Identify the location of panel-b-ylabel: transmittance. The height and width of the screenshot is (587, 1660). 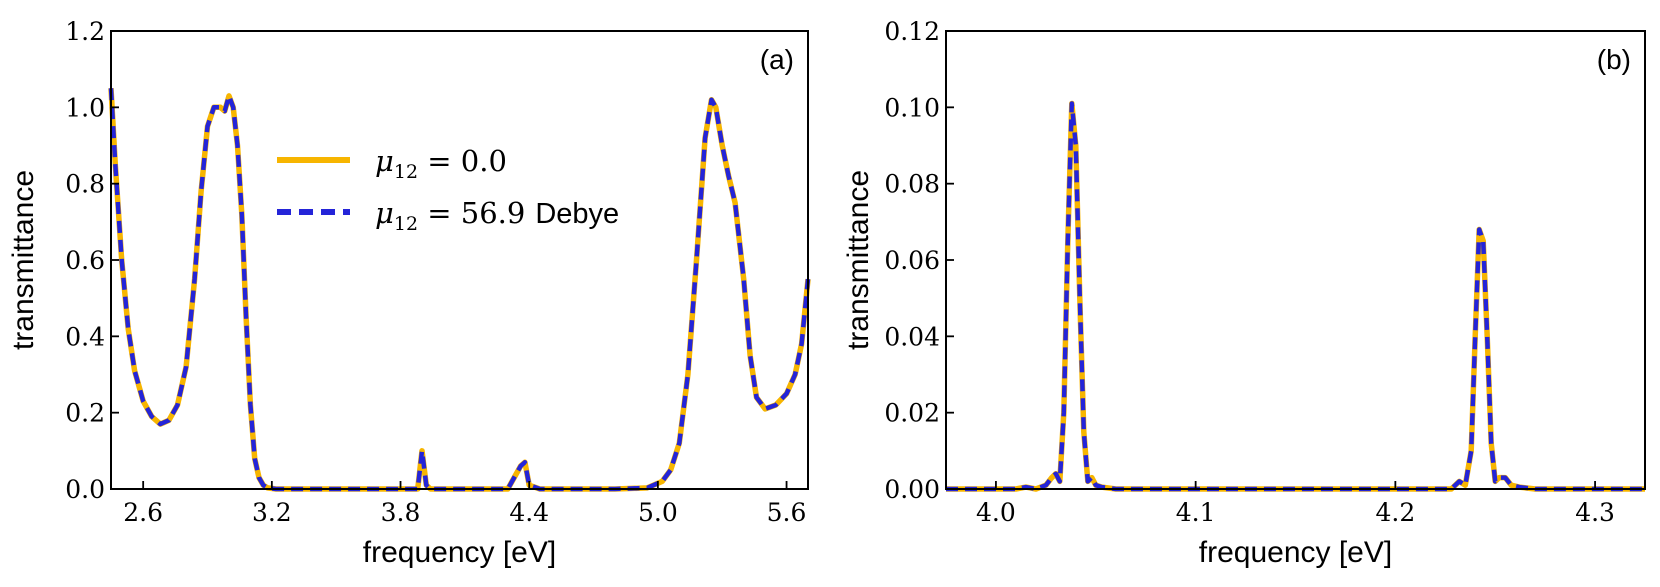
(858, 260).